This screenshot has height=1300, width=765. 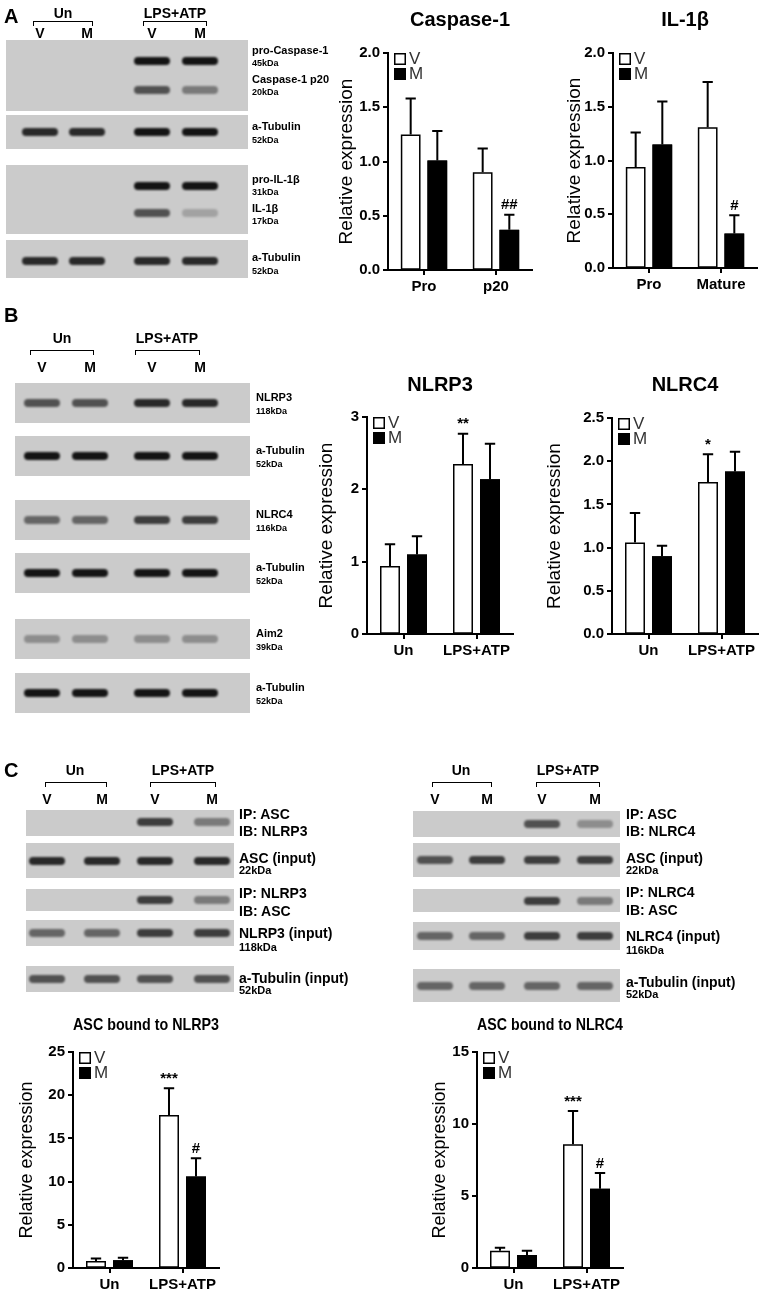 I want to click on text: NLRP3 (input), so click(x=286, y=933).